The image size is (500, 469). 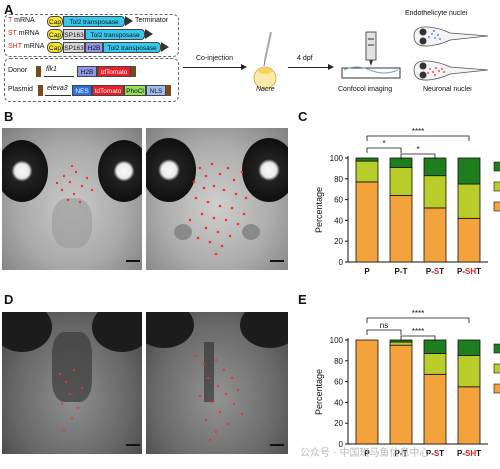 What do you see at coordinates (451, 70) in the screenshot?
I see `larva-neuronal-icon` at bounding box center [451, 70].